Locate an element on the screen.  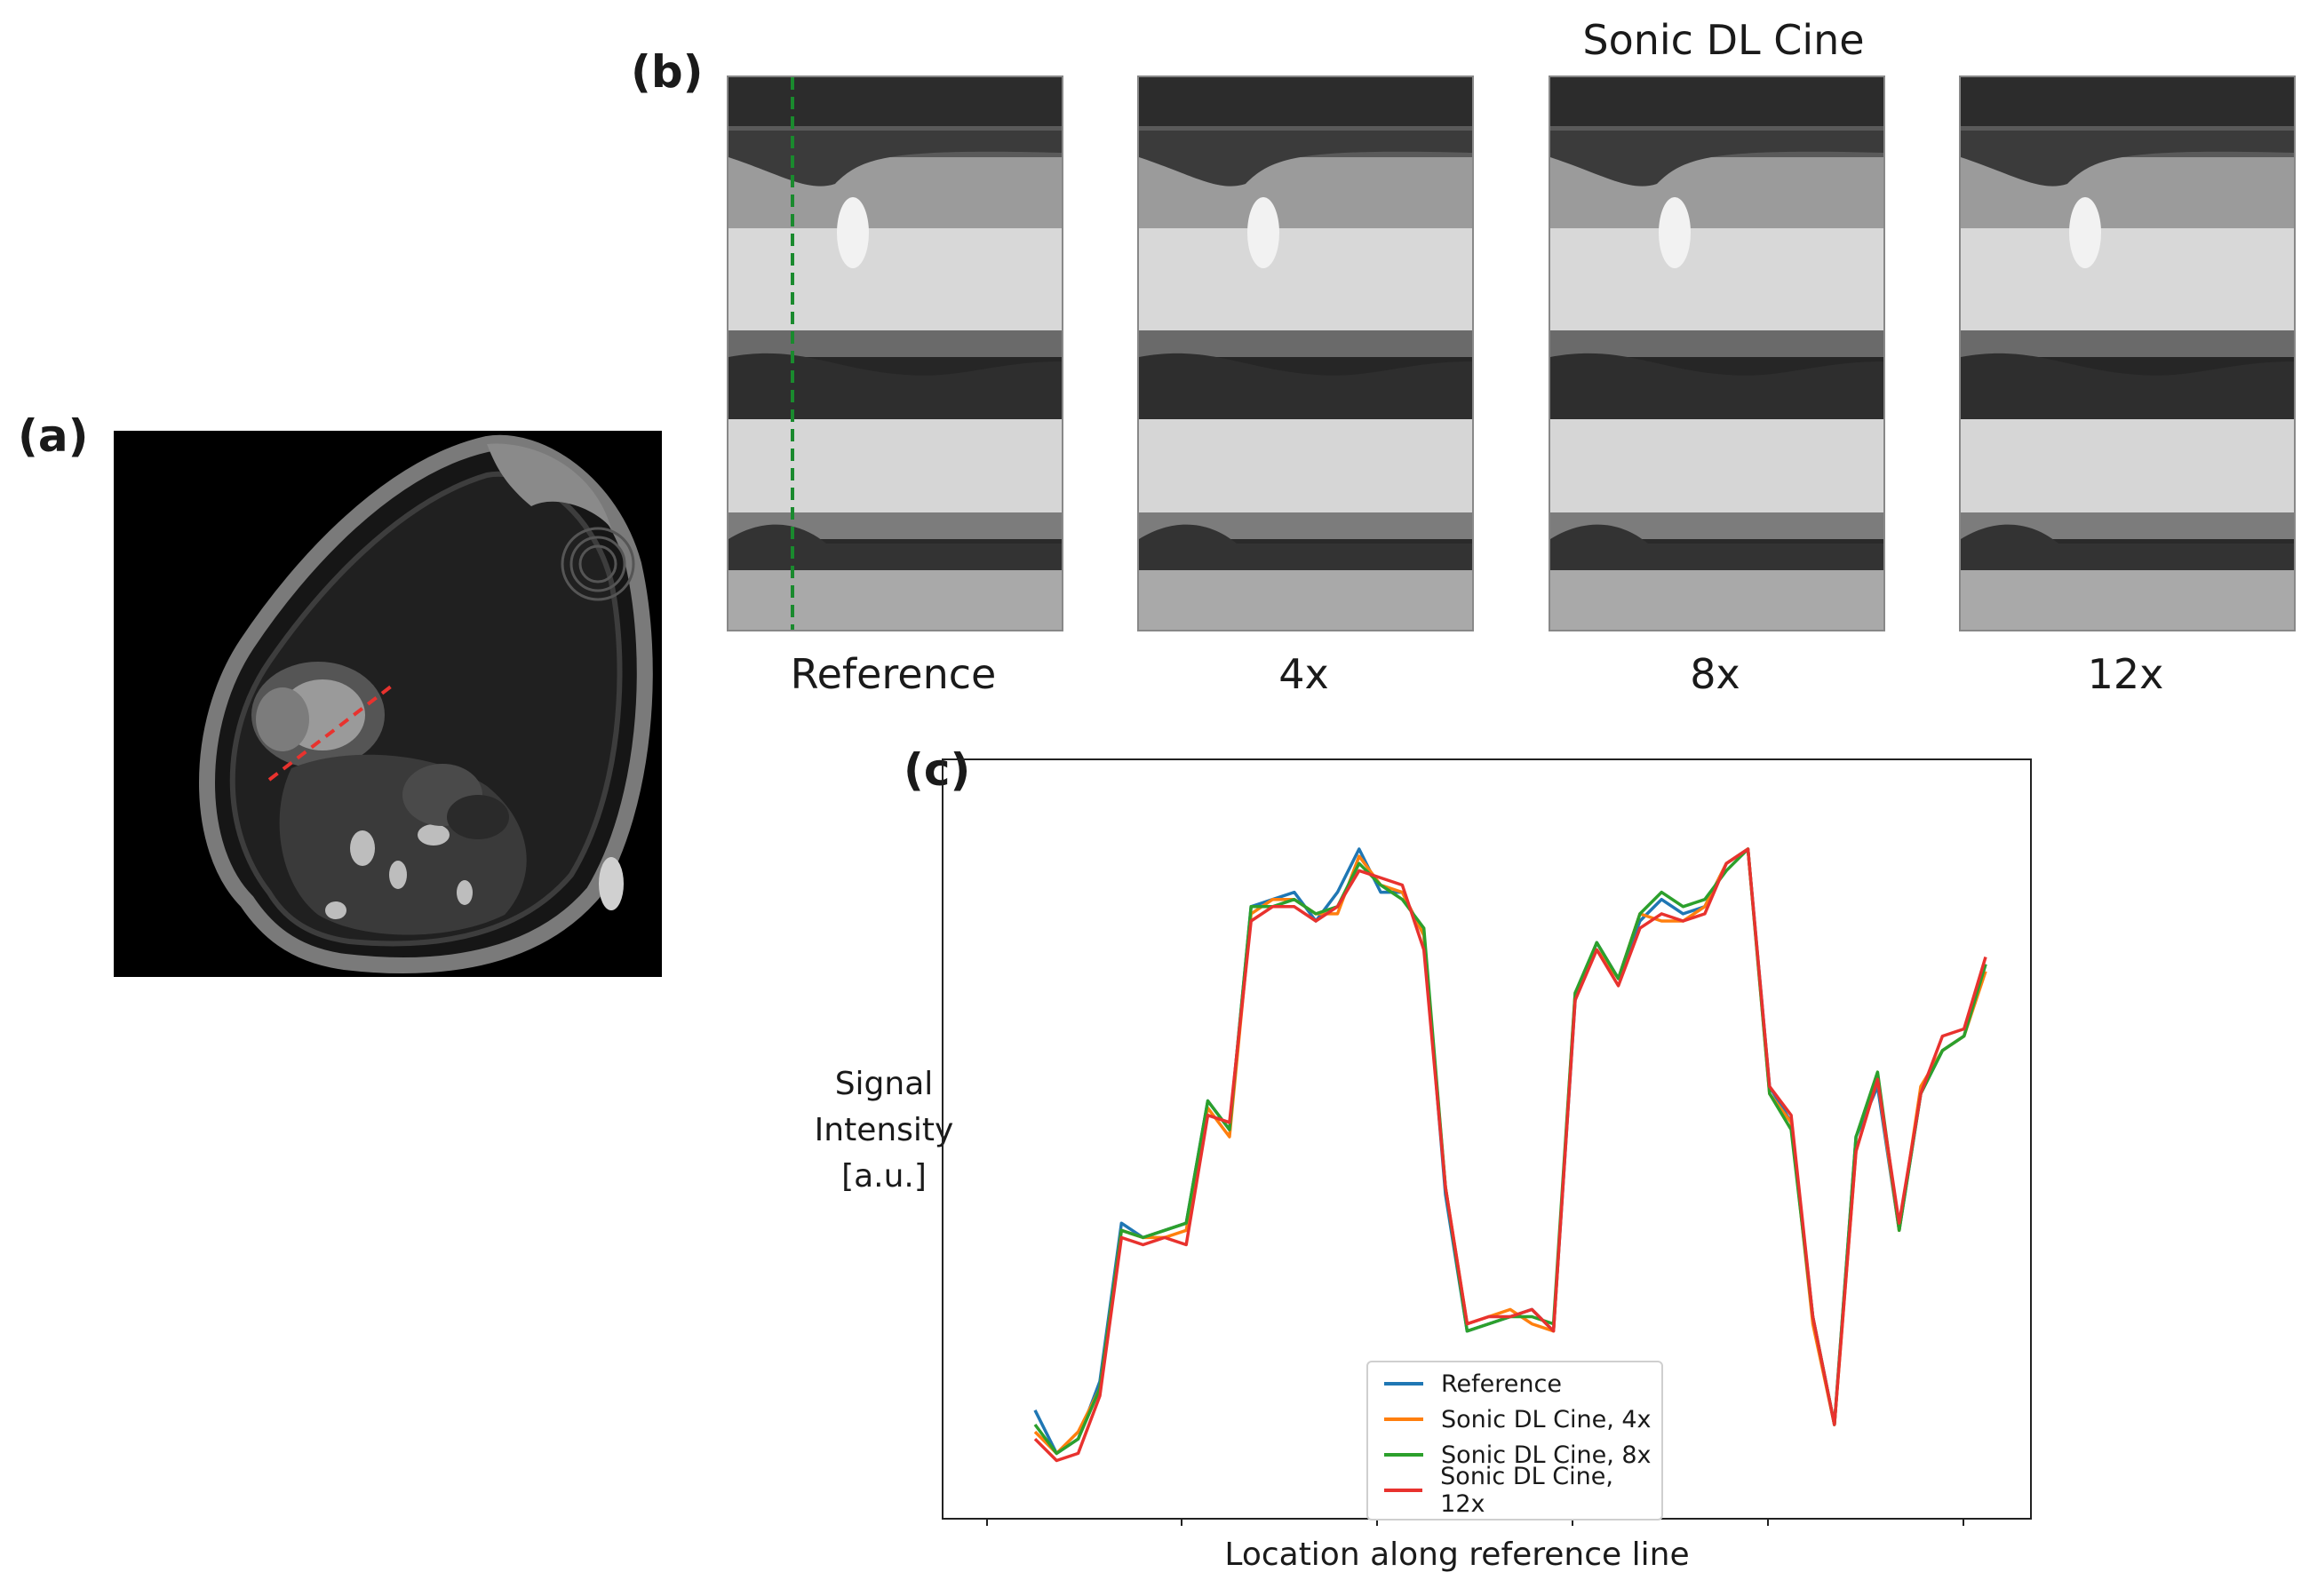
y-axis-label-line-2: Intensity is located at coordinates (884, 1130).